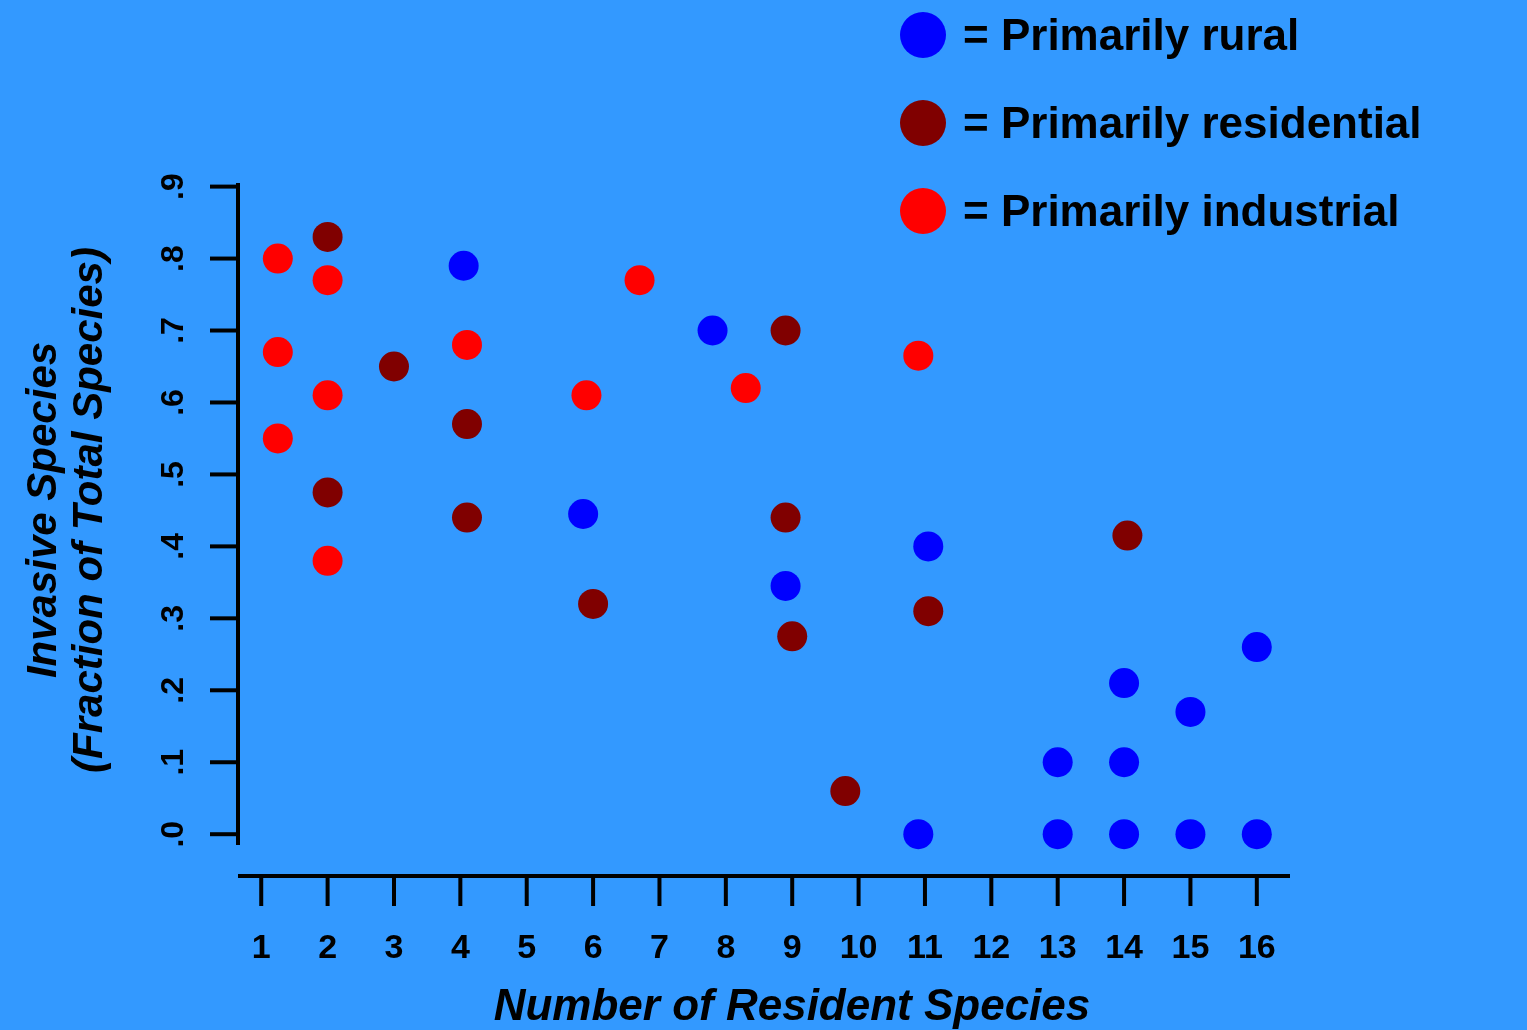 This screenshot has height=1030, width=1527. I want to click on x-tick-label: 16, so click(1256, 946).